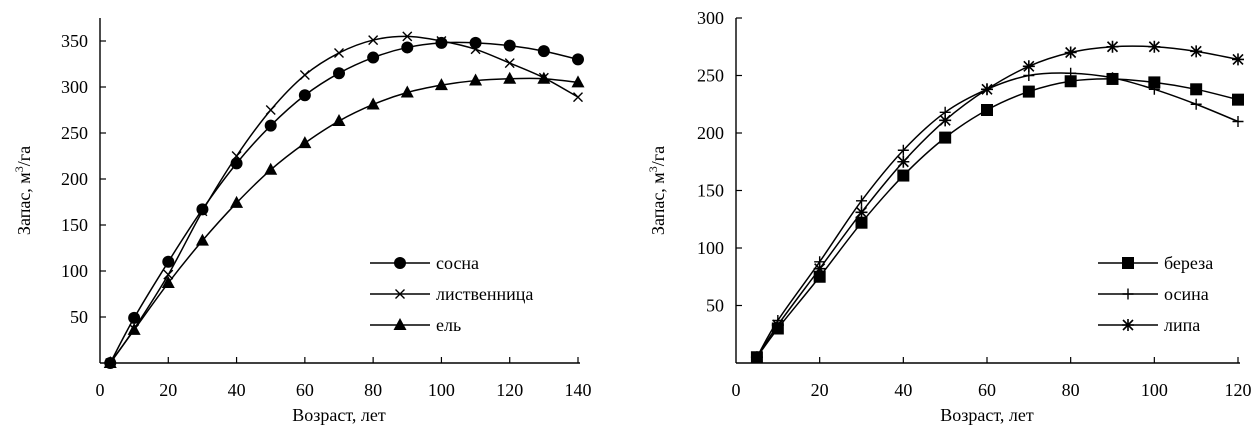 Image resolution: width=1256 pixels, height=431 pixels. I want to click on legend-entry: береза, so click(1155, 263).